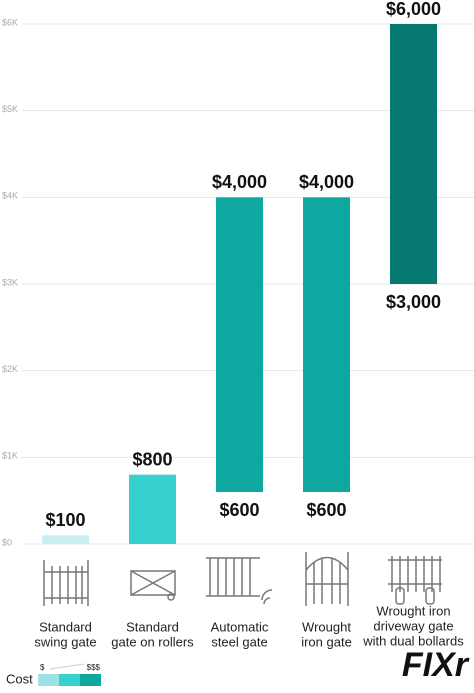 The height and width of the screenshot is (693, 474). I want to click on y-tick-label: $3K, so click(10, 282).